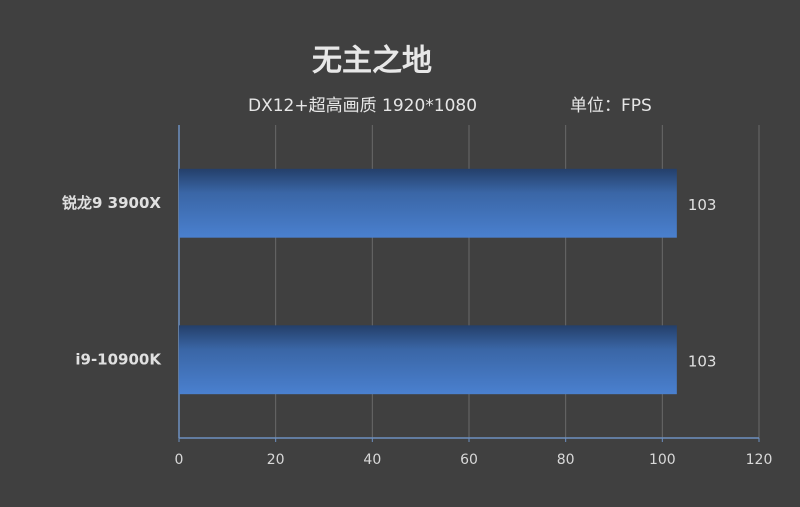  What do you see at coordinates (759, 460) in the screenshot?
I see `x-tick-label: 120` at bounding box center [759, 460].